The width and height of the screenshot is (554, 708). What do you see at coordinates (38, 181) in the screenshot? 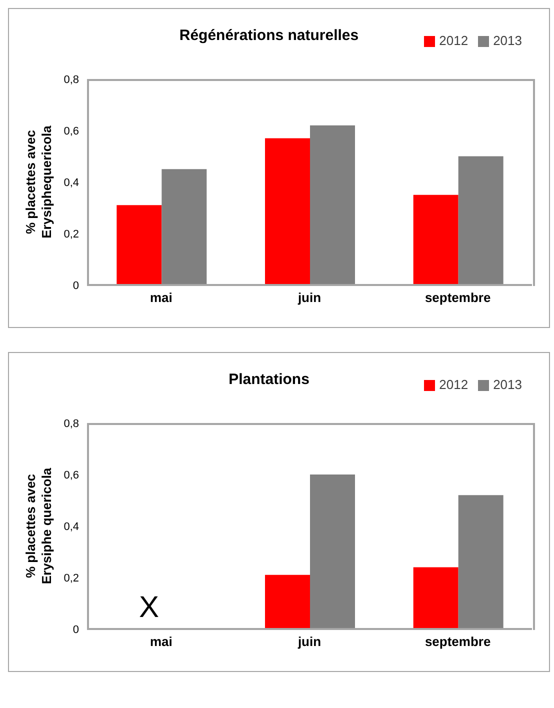
I see `y-axis-title: % placettes avec Erysiphequericola` at bounding box center [38, 181].